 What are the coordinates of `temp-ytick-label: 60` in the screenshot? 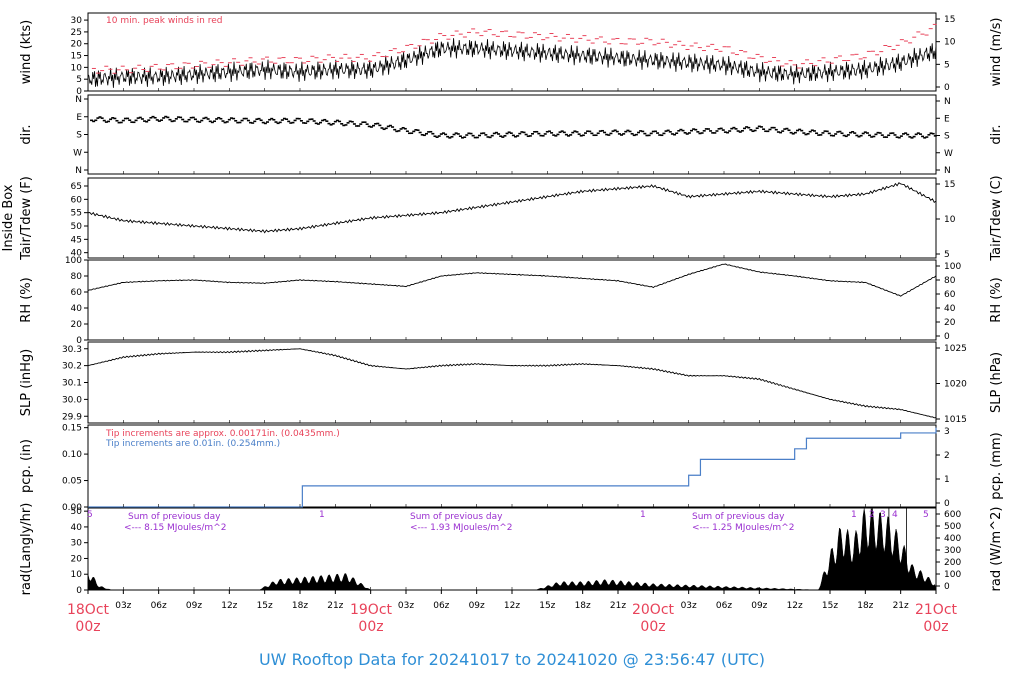 It's located at (77, 200).